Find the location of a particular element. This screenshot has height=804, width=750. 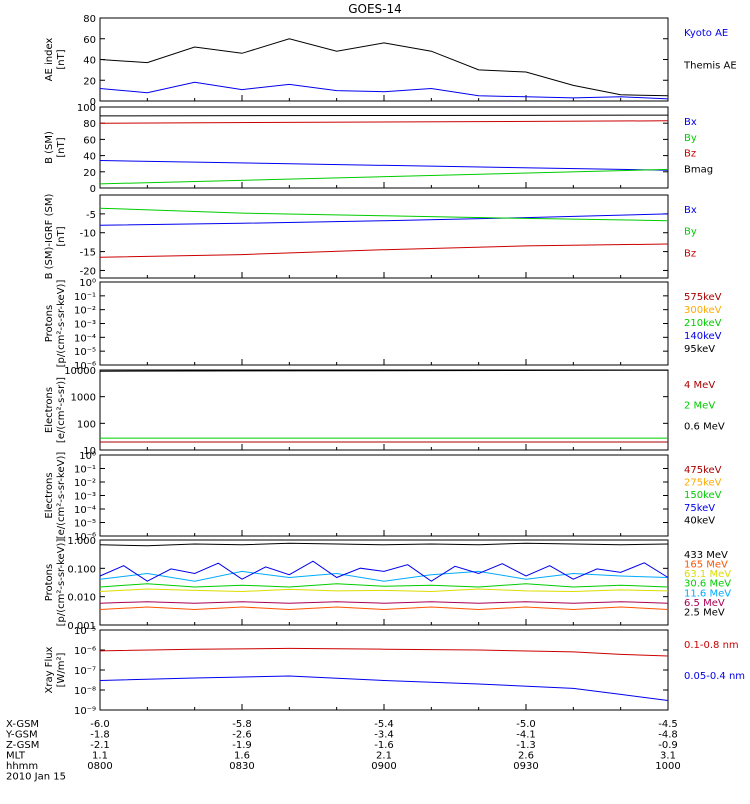

y-tick-label-6-2: 10⁻² is located at coordinates (85, 483).